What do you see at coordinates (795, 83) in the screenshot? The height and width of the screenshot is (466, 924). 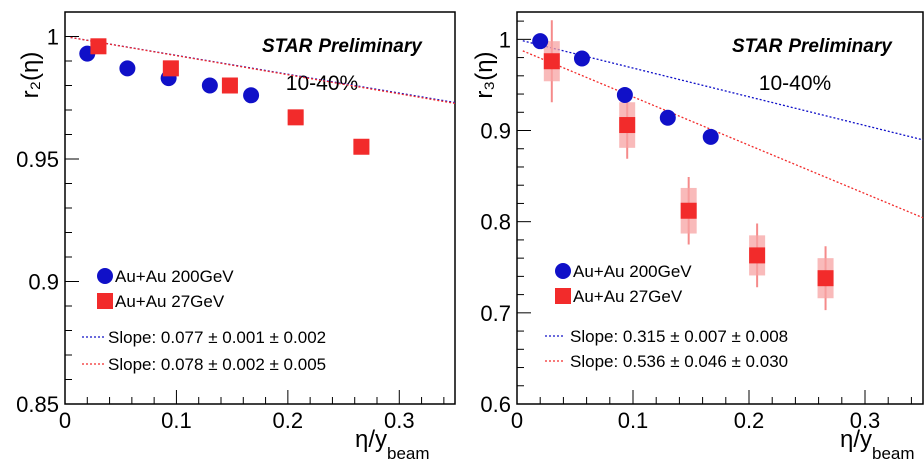 I see `centrality-label: 10-40%` at bounding box center [795, 83].